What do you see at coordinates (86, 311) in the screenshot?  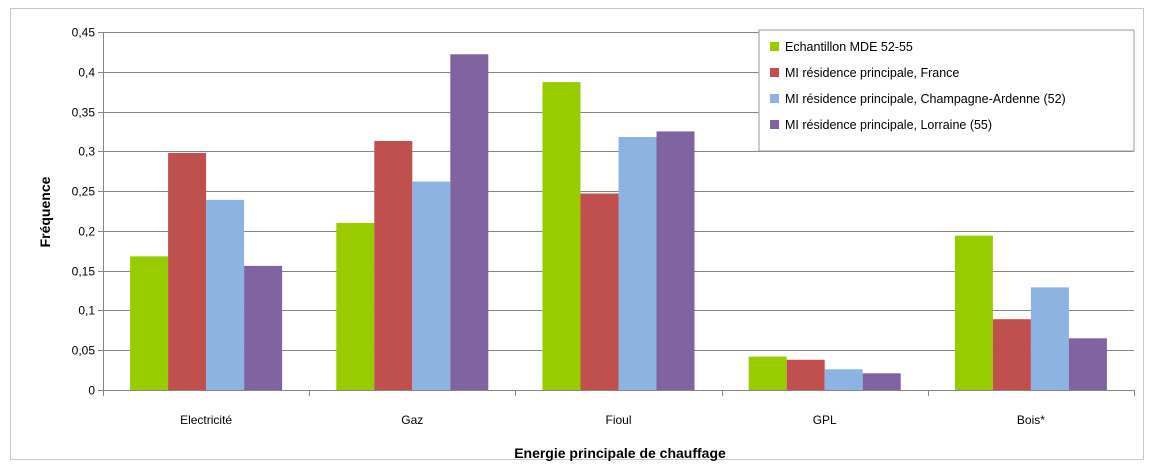 I see `y-tick-label: 0,1` at bounding box center [86, 311].